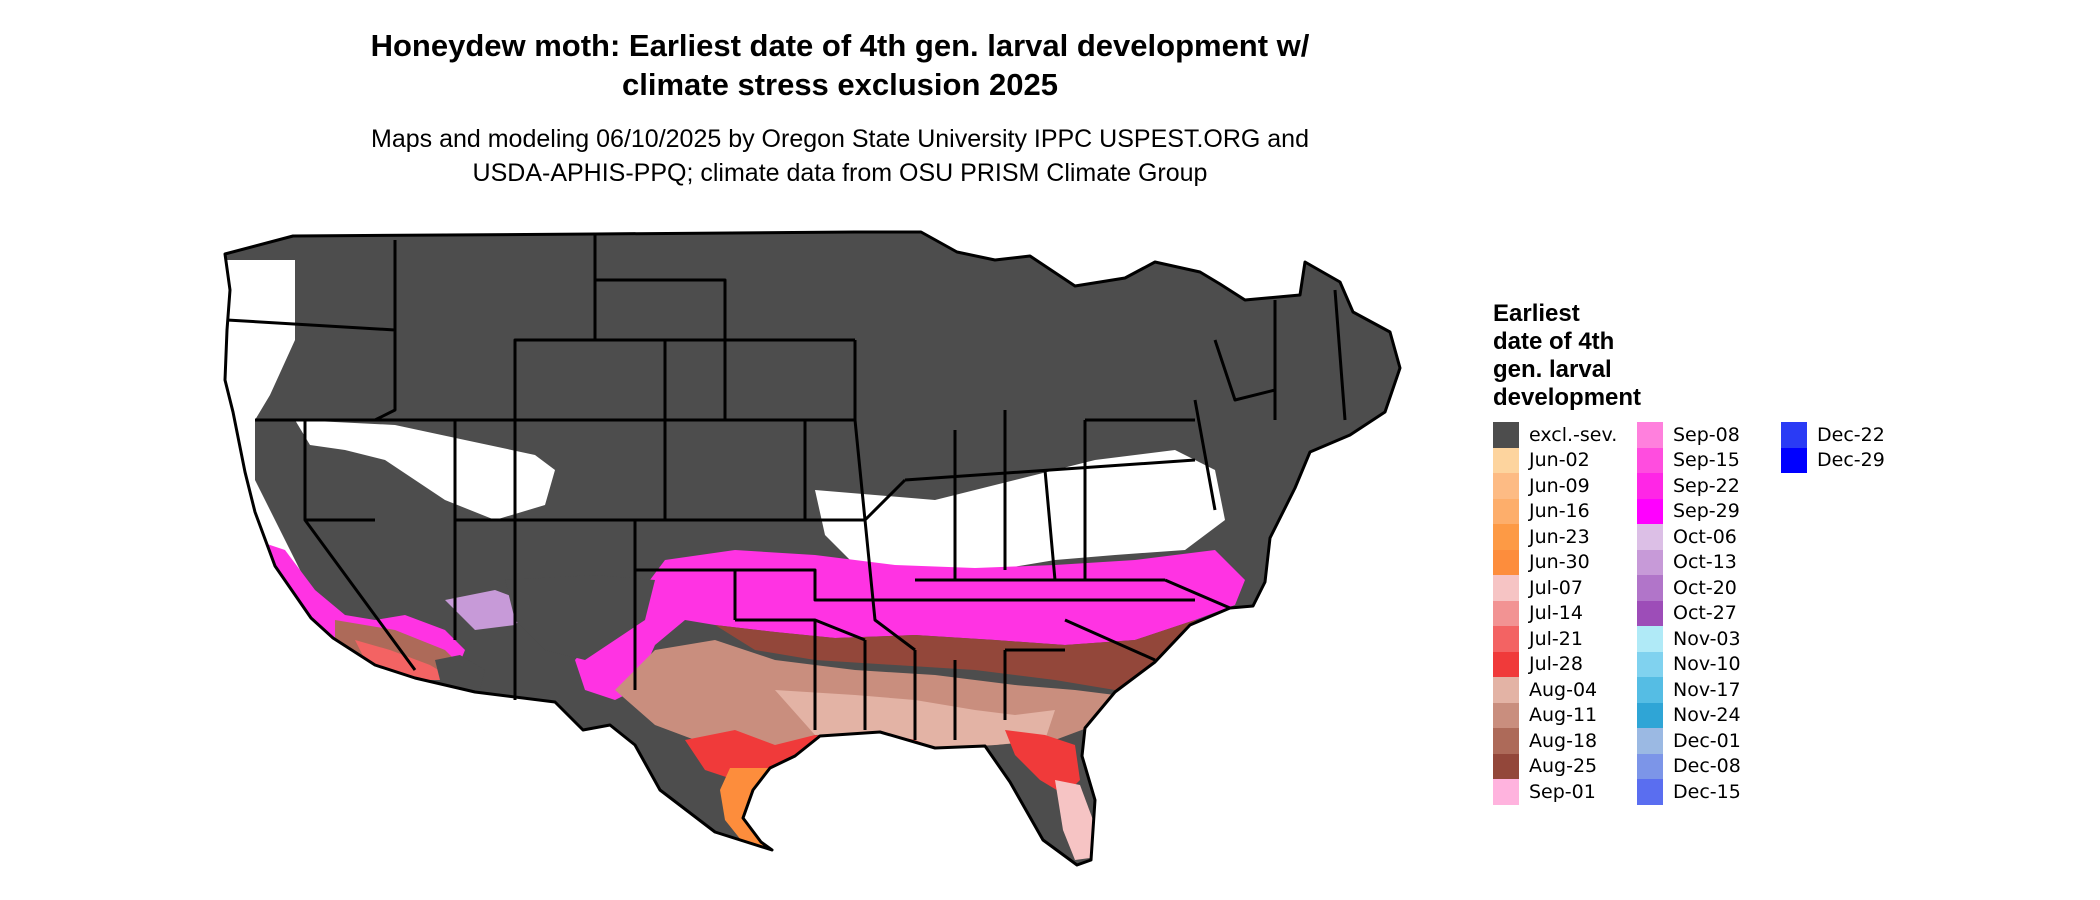 The width and height of the screenshot is (2100, 900). I want to click on legend-label: Jul-28, so click(1556, 664).